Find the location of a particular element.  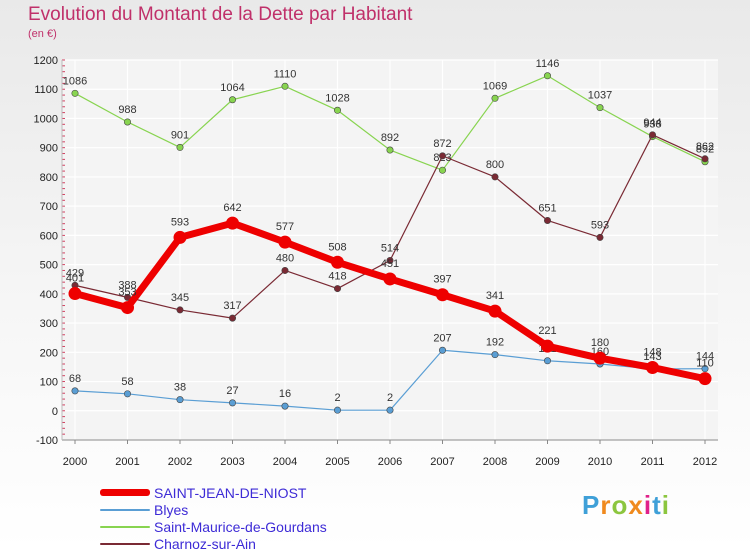

data-label: 180 is located at coordinates (600, 343).